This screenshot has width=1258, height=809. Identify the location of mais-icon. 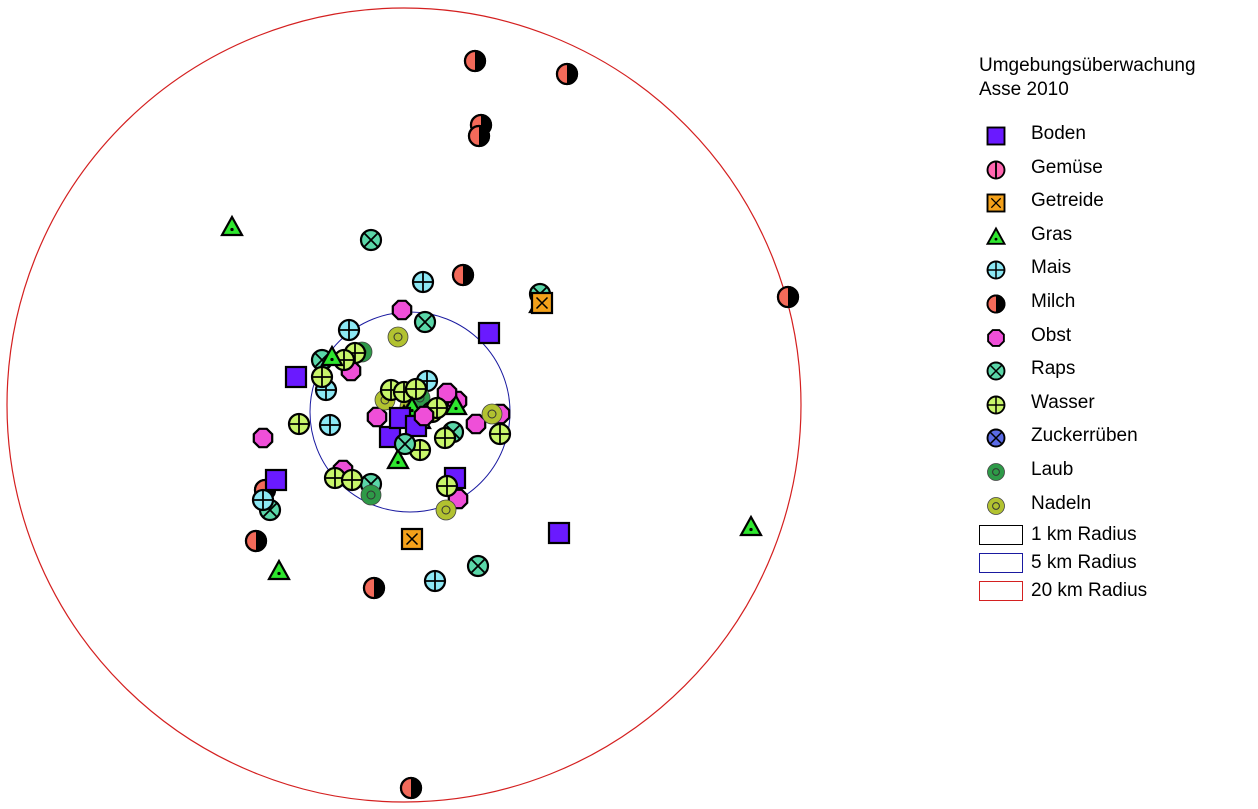
(996, 270).